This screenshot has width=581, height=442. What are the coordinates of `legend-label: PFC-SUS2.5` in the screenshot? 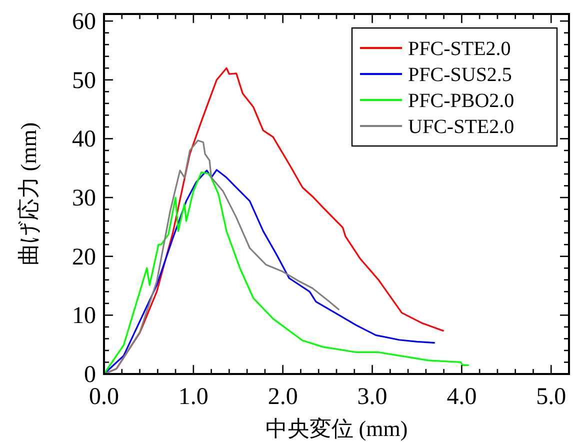 It's located at (460, 75).